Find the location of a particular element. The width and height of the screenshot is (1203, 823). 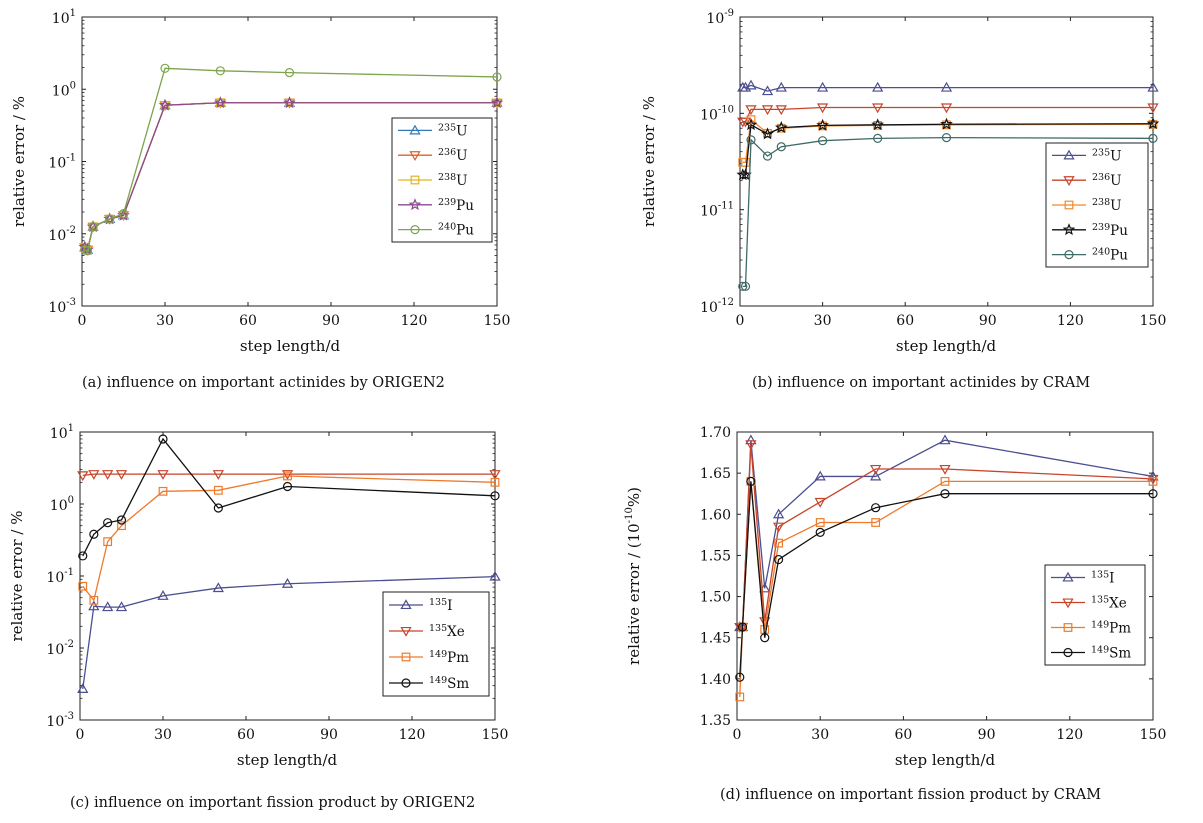

legend-entry: 239Pu is located at coordinates (1090, 230).